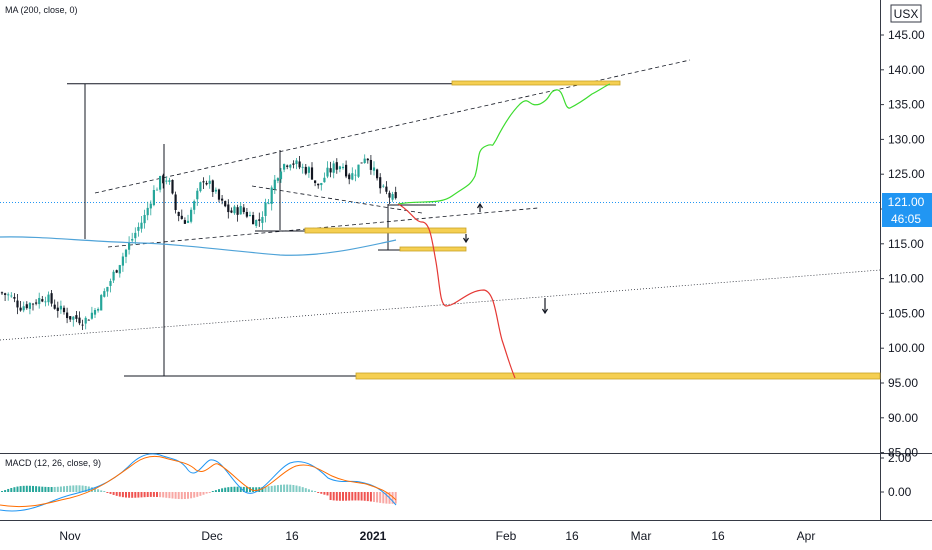  I want to click on price-tick-label: 100.00, so click(906, 348).